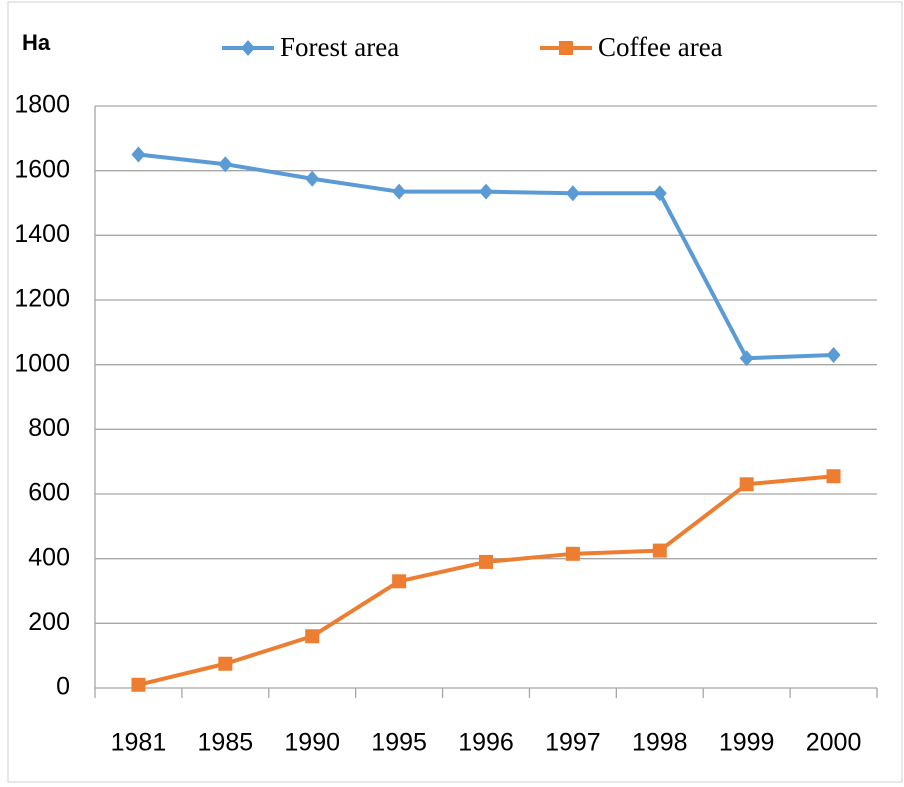  I want to click on y-tick-label: 200, so click(49, 622).